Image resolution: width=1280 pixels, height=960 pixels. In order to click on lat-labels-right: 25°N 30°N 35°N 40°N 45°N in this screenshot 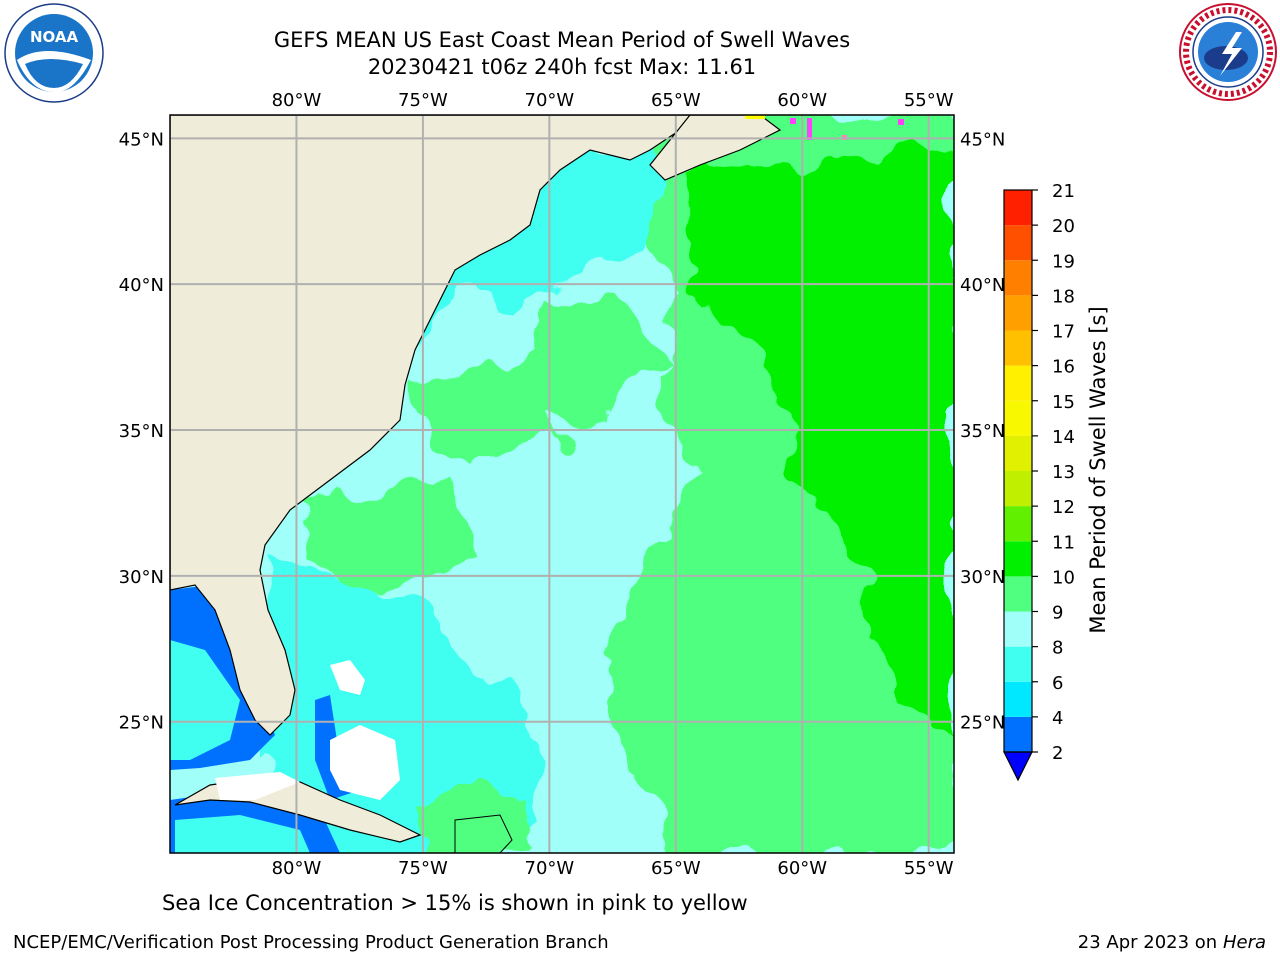, I will do `click(982, 431)`.